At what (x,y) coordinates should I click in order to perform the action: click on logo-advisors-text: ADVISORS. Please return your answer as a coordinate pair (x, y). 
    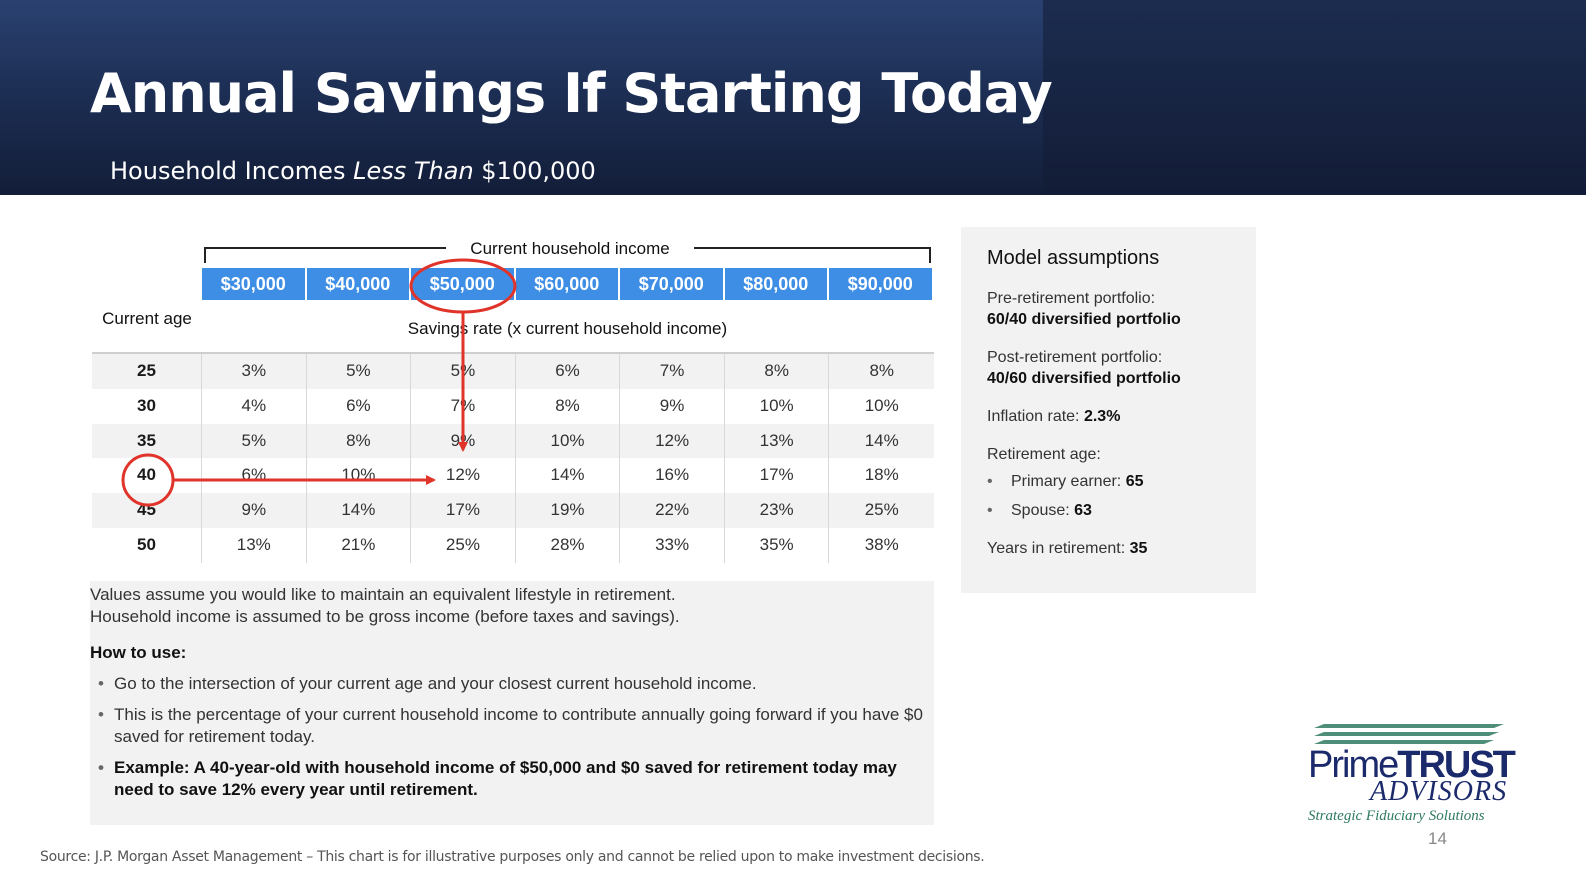
    Looking at the image, I should click on (1439, 791).